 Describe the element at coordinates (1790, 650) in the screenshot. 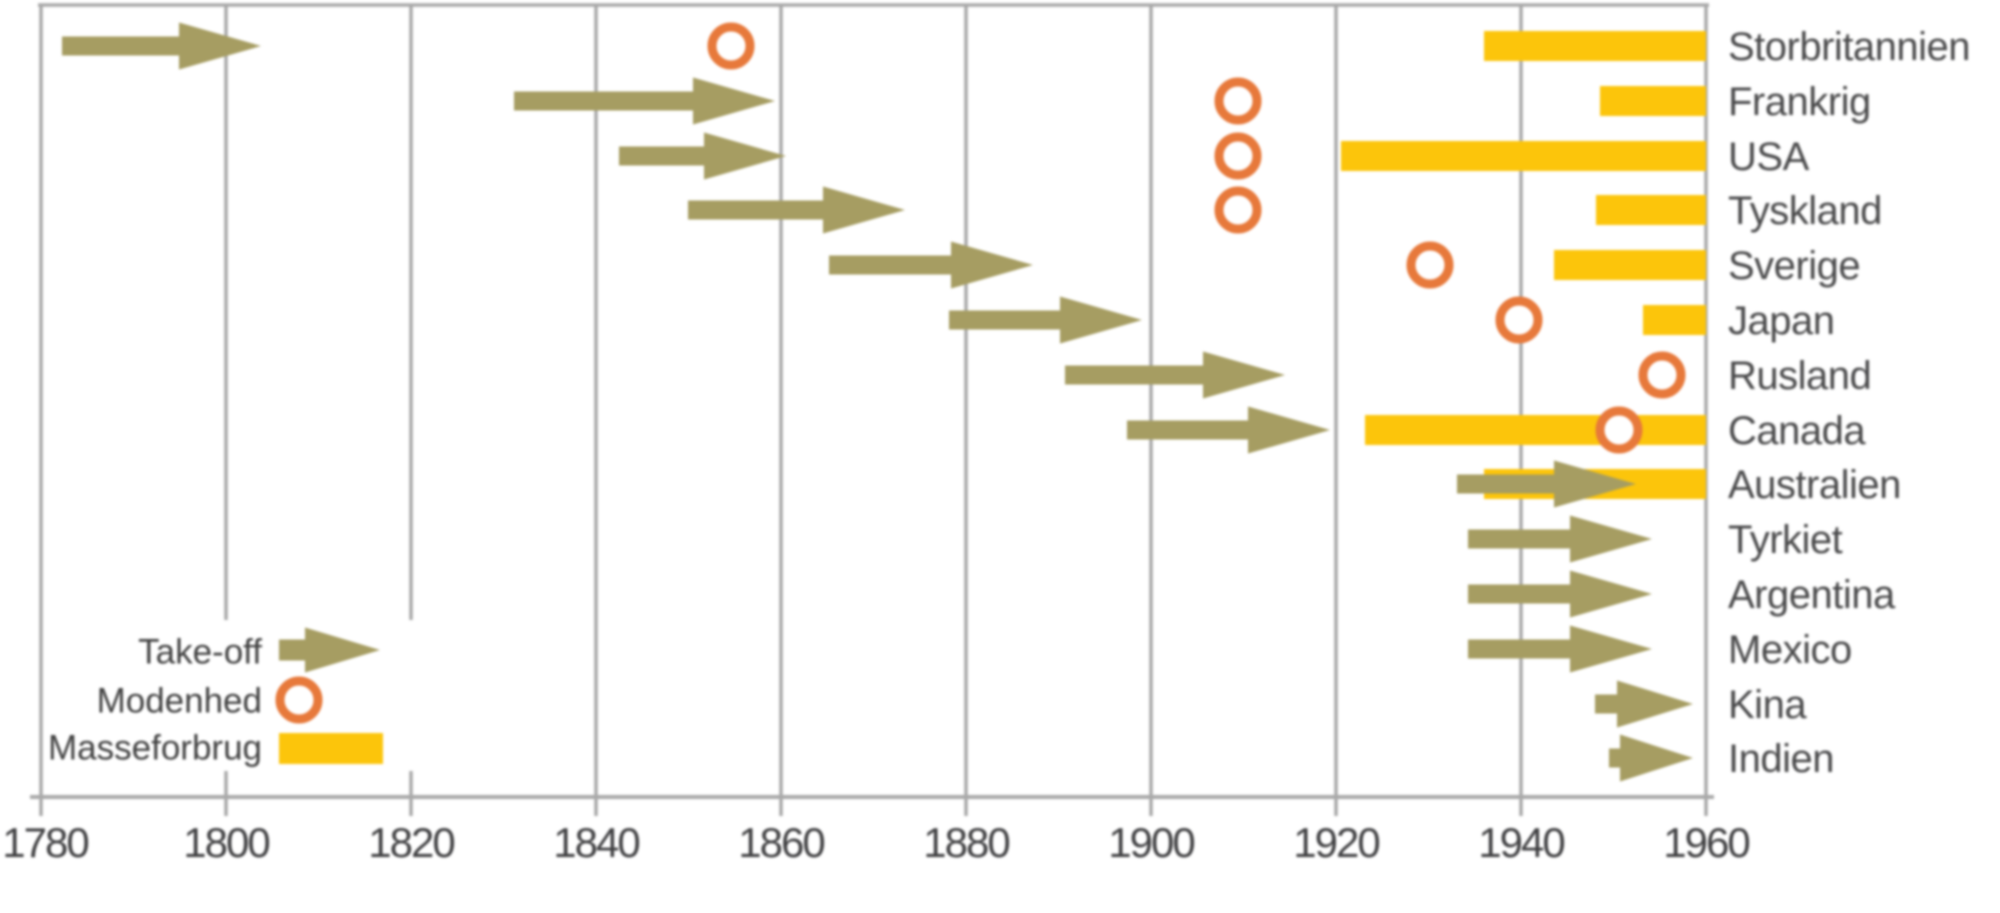

I see `svg-text: Mexico` at that location.